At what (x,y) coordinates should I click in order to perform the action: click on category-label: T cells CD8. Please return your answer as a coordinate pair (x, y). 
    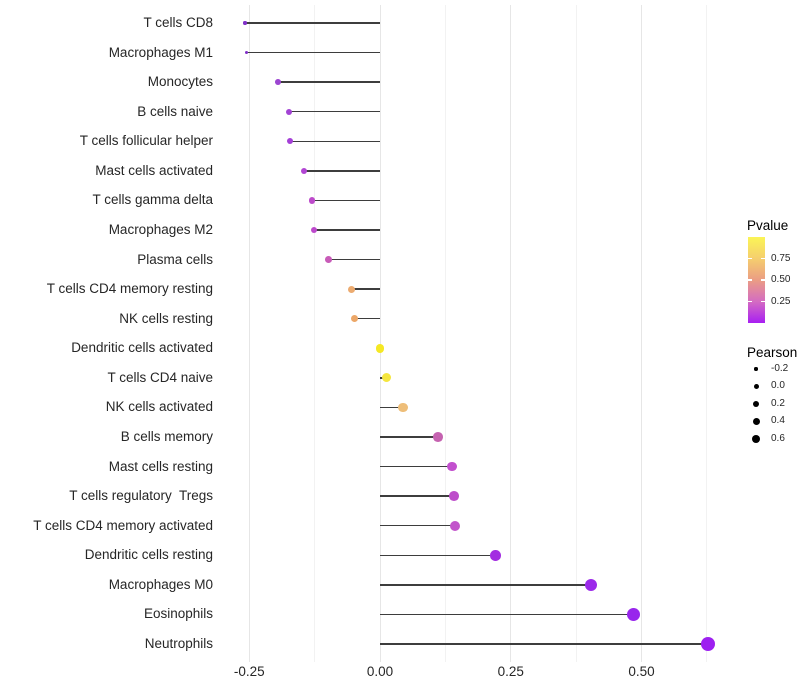
    Looking at the image, I should click on (178, 22).